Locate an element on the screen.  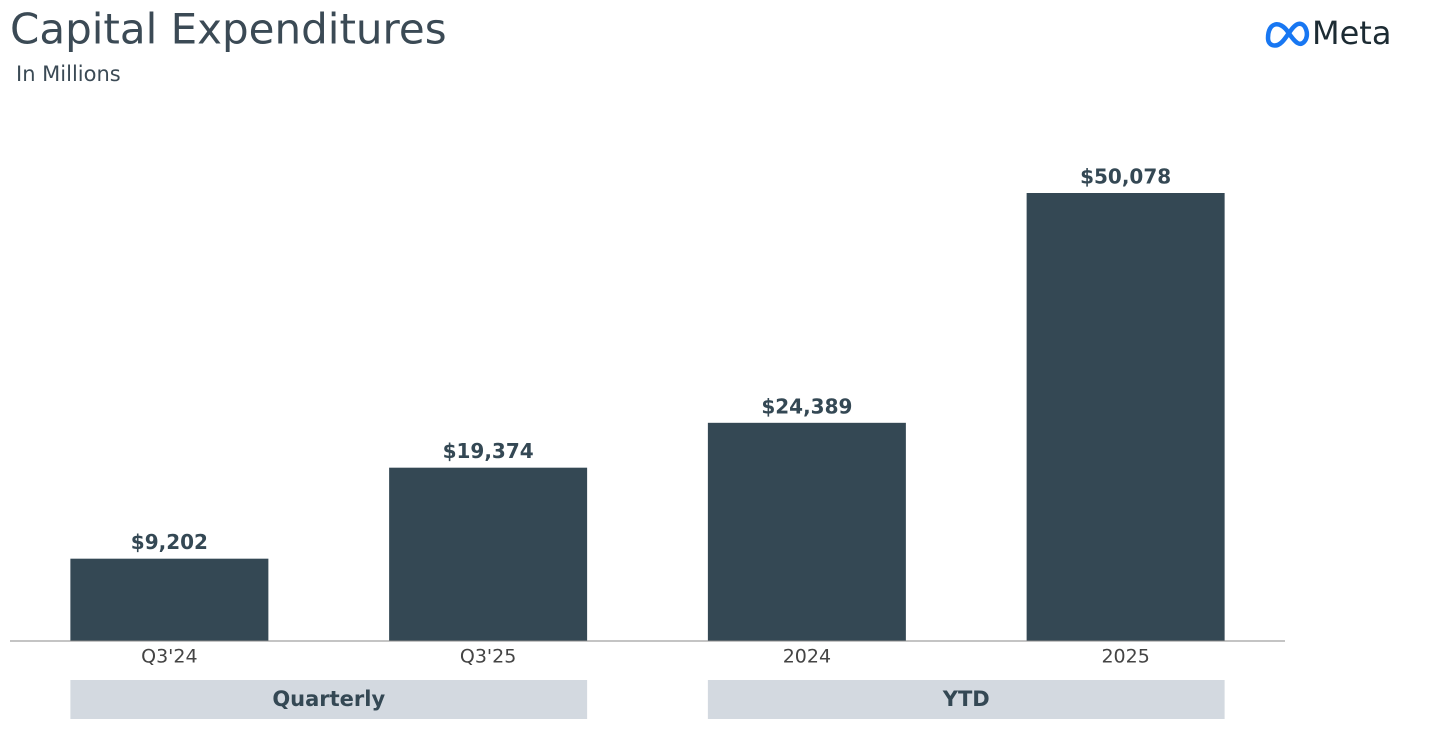
logo: Meta is located at coordinates (1328, 33).